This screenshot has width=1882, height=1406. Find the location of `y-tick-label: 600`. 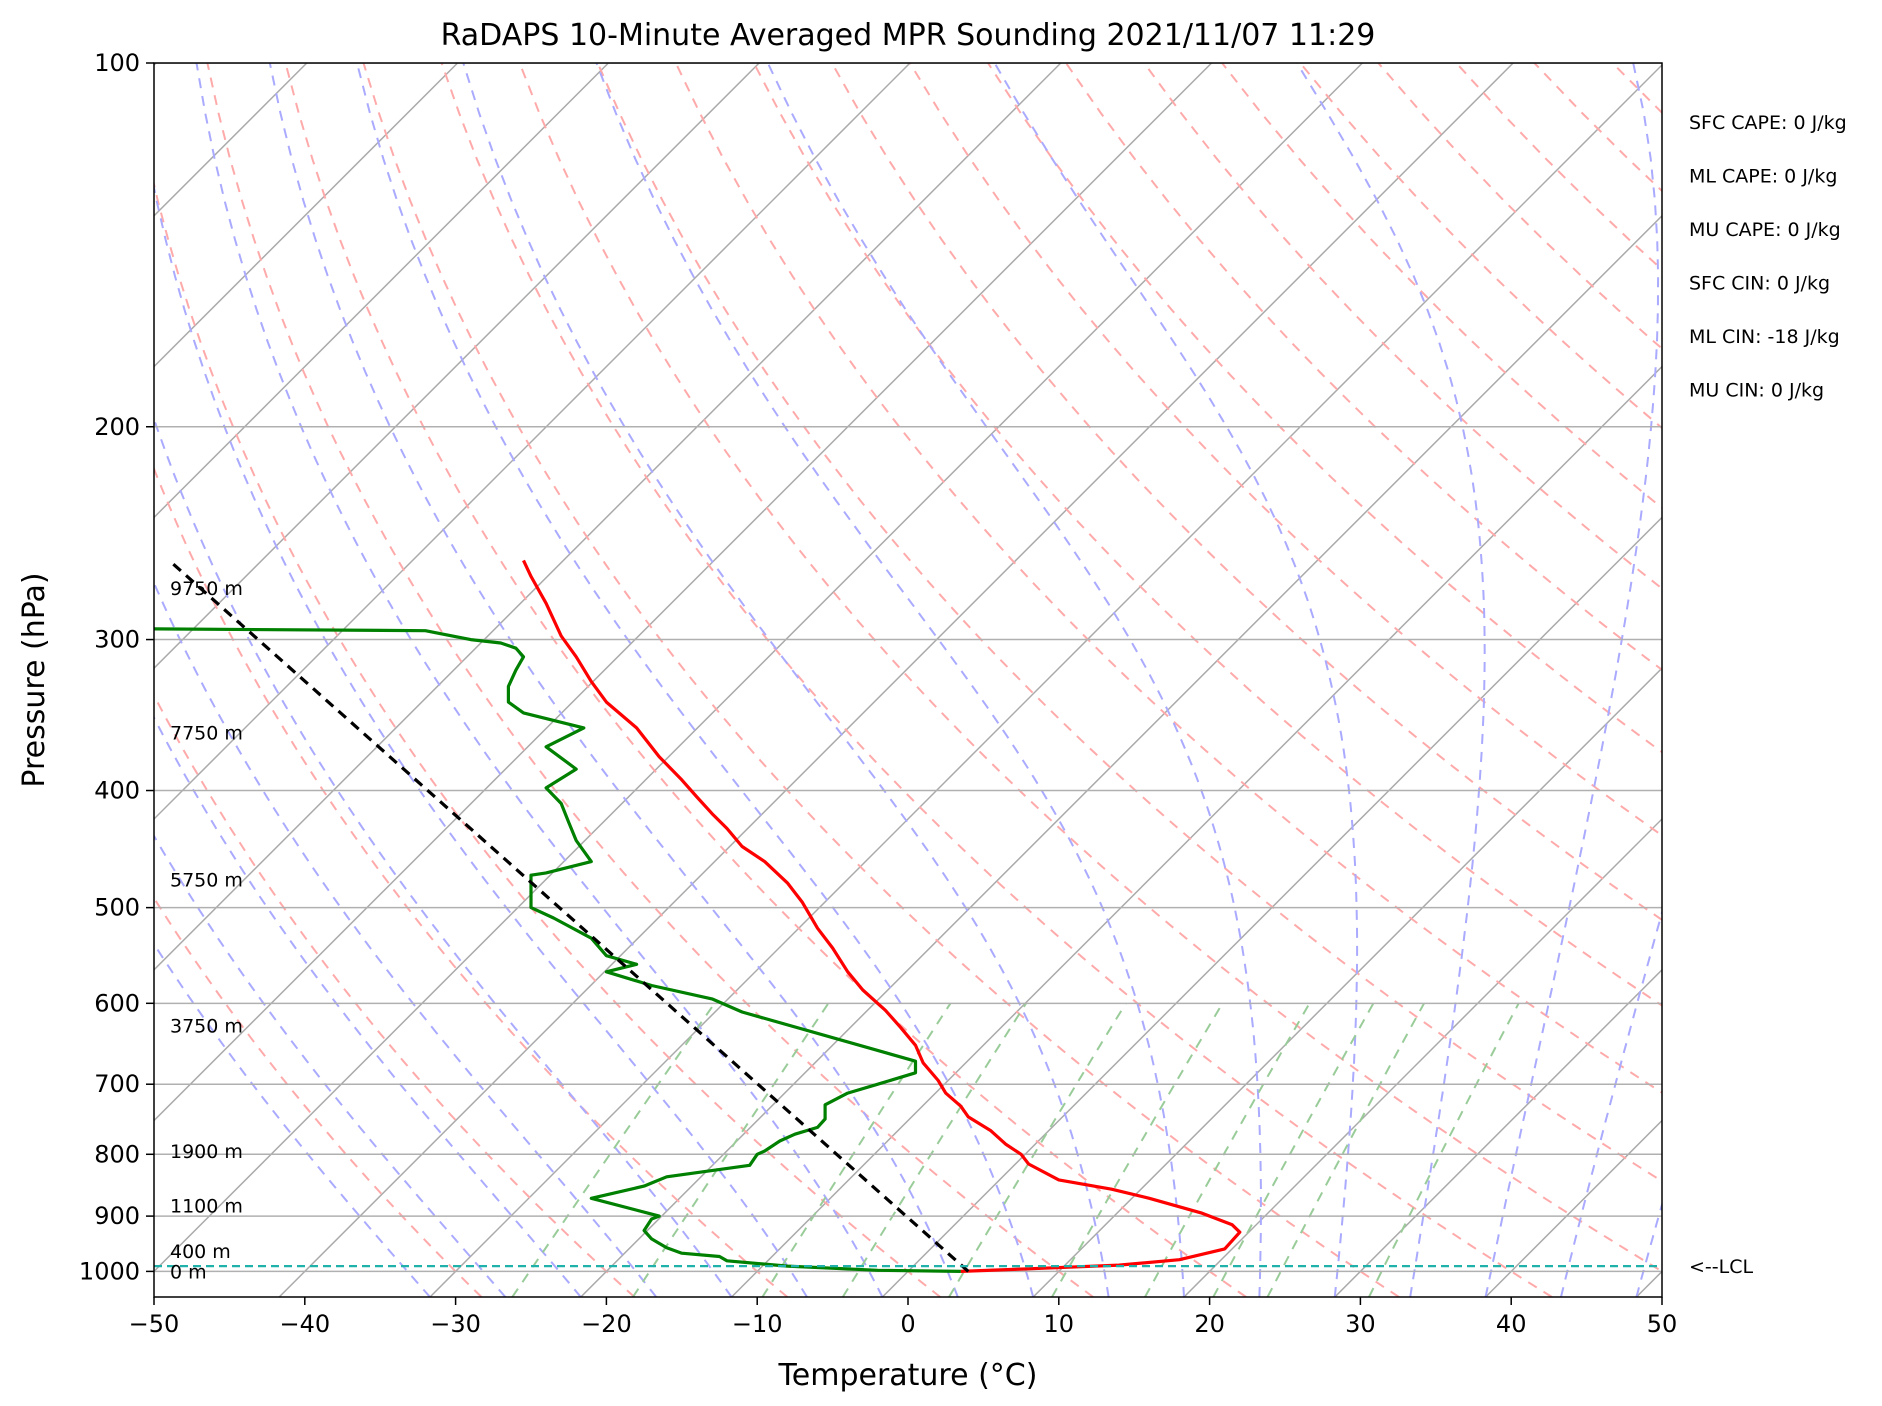

y-tick-label: 600 is located at coordinates (117, 1003).